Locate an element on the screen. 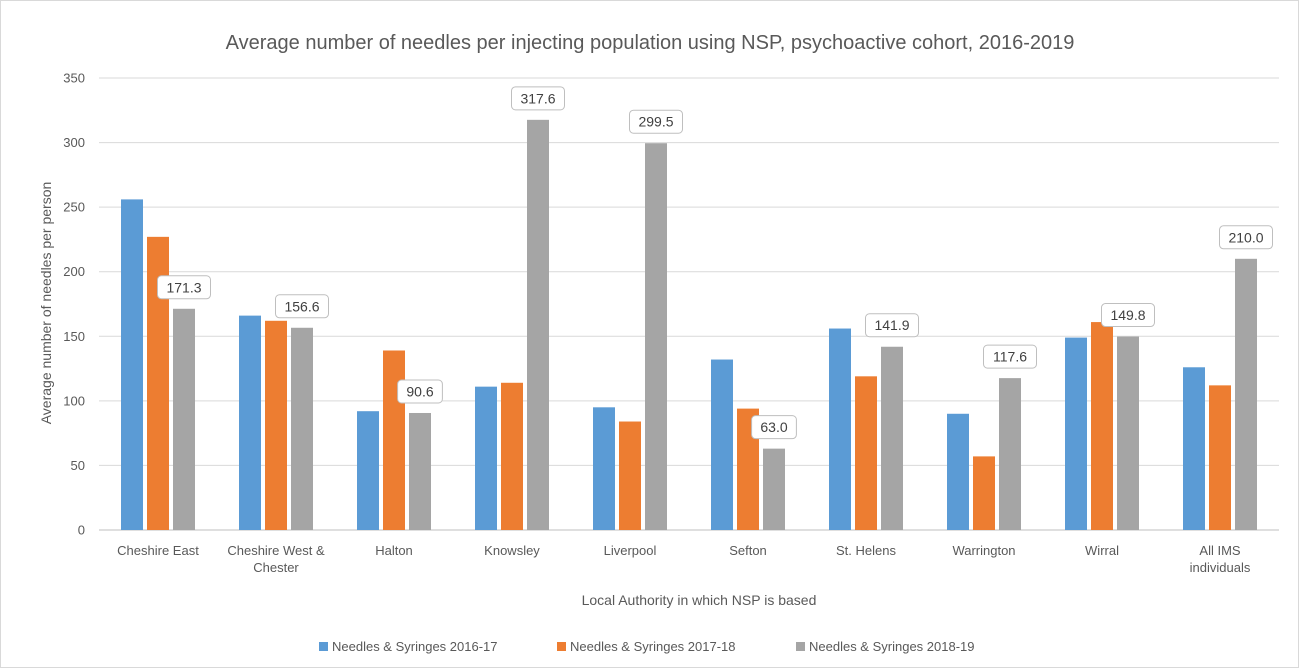  data-label: 156.6 is located at coordinates (301, 306).